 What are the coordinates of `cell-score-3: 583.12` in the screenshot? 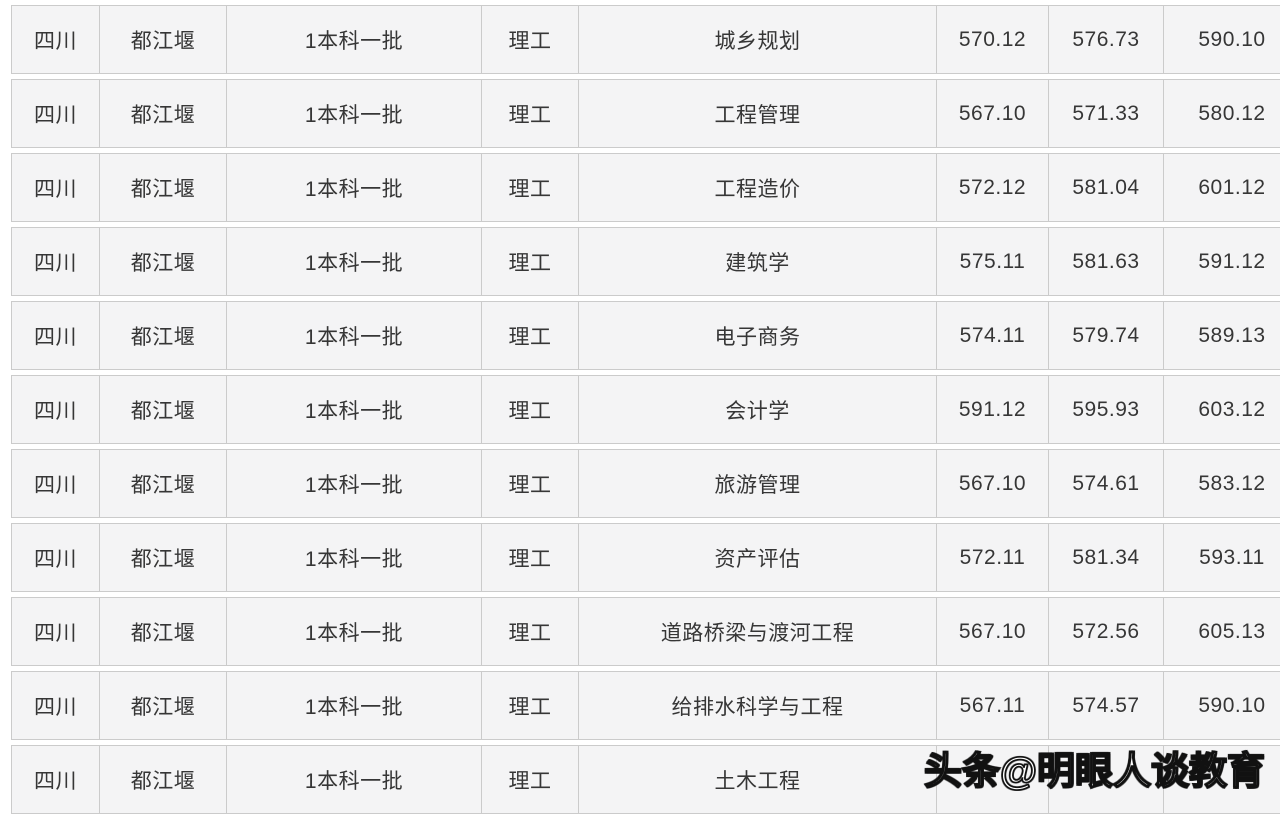 It's located at (1222, 483).